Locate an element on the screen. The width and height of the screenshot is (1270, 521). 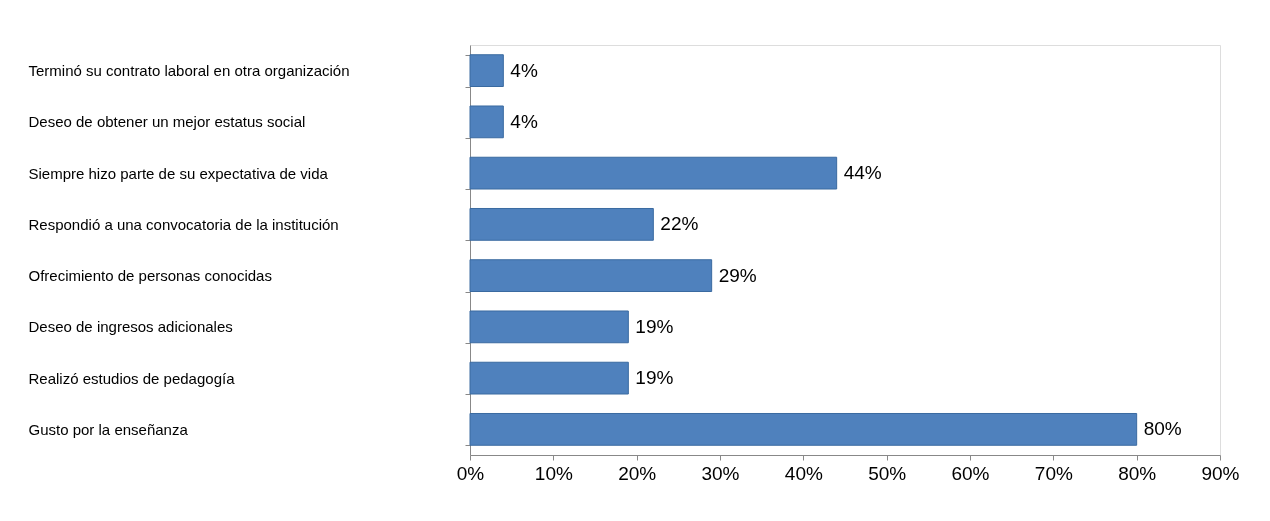
x-tick-label: 80% is located at coordinates (1137, 473).